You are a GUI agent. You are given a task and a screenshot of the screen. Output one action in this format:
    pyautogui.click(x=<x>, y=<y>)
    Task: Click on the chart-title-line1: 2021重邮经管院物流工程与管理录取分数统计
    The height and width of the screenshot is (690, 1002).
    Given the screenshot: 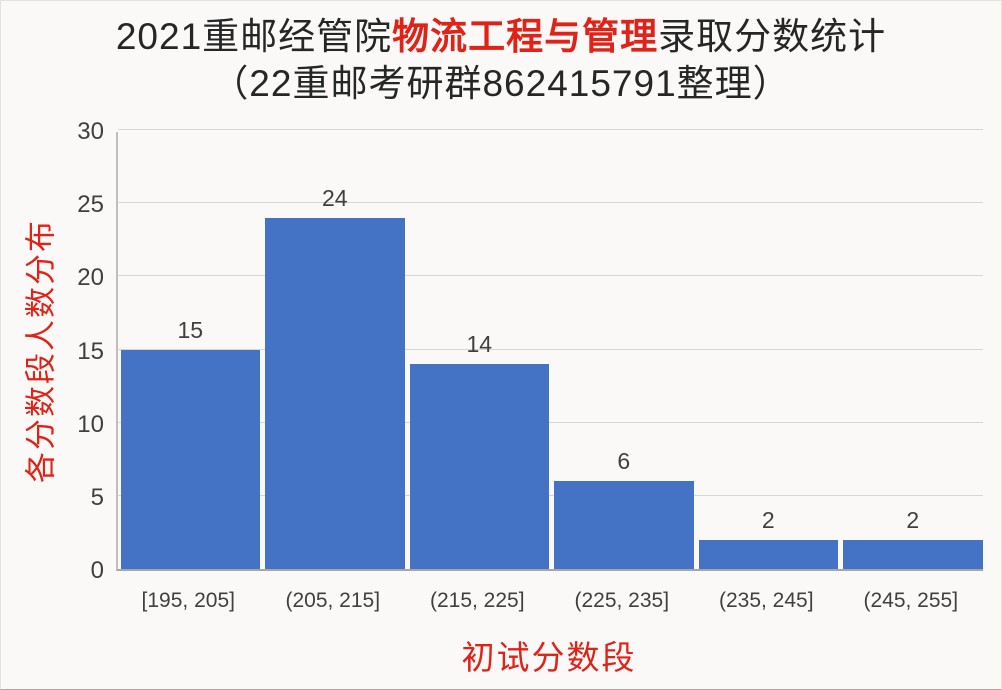 What is the action you would take?
    pyautogui.click(x=501, y=36)
    